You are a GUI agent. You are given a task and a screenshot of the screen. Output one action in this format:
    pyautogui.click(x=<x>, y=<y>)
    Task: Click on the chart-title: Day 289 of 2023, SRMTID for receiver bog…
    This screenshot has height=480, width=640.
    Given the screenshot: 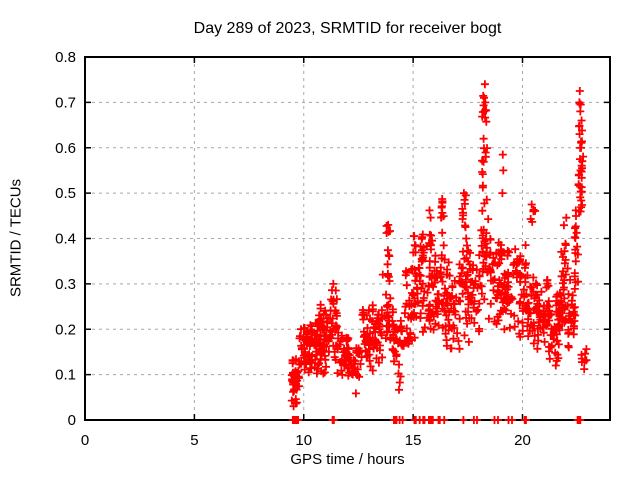 What is the action you would take?
    pyautogui.click(x=347, y=28)
    